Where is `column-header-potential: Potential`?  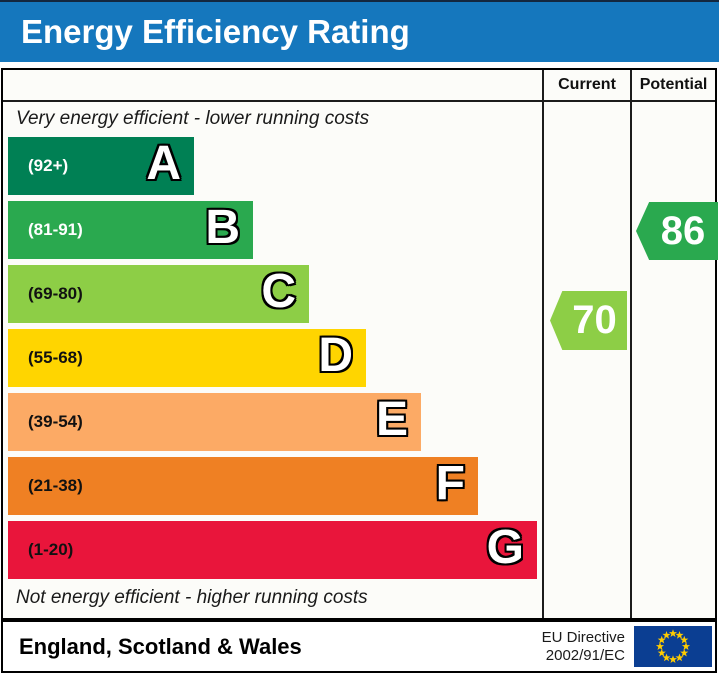 column-header-potential: Potential is located at coordinates (673, 84).